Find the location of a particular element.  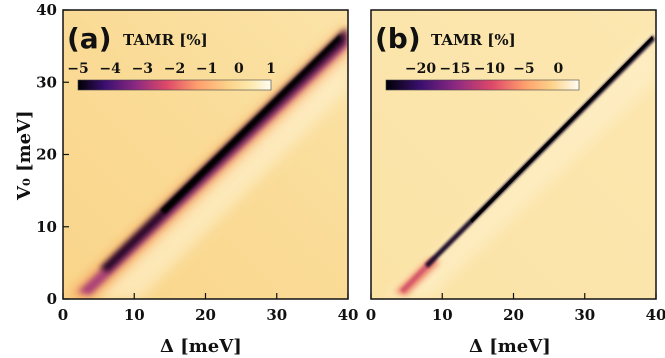

x-tick-label-b: 30 is located at coordinates (584, 315).